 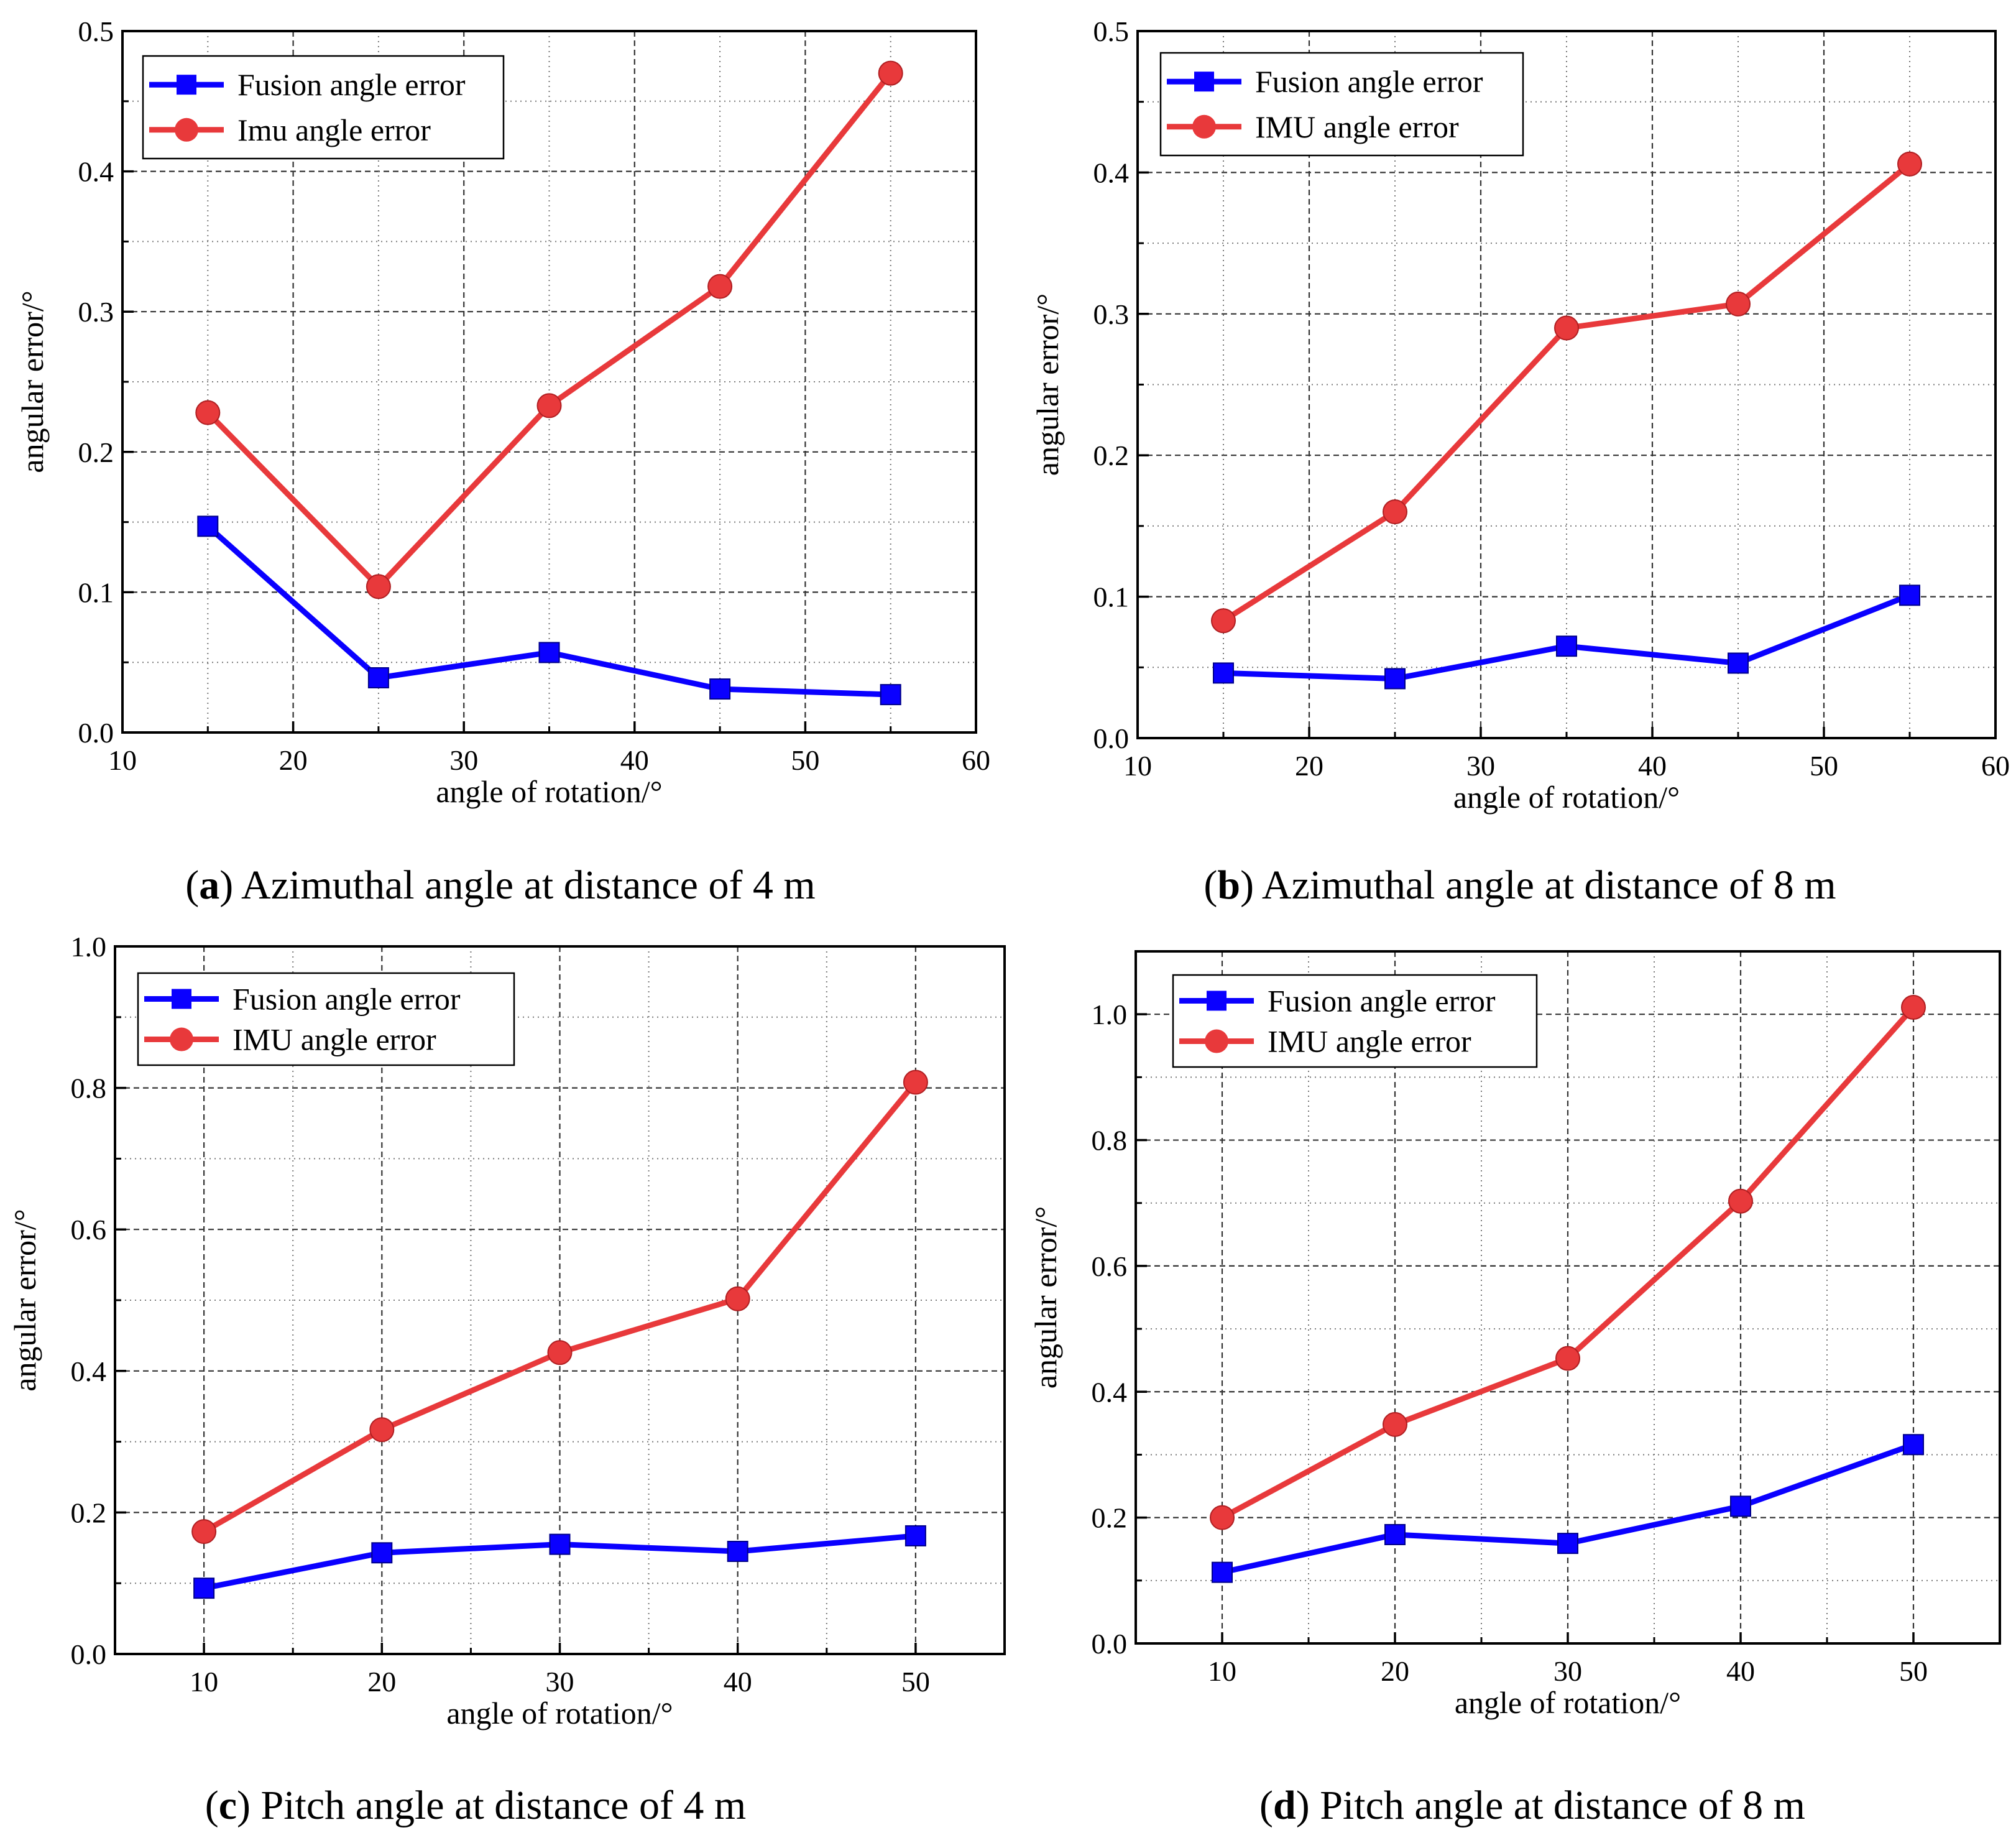 What do you see at coordinates (1562, 1805) in the screenshot?
I see `caption-text: Pitch angle at distance of 8 m` at bounding box center [1562, 1805].